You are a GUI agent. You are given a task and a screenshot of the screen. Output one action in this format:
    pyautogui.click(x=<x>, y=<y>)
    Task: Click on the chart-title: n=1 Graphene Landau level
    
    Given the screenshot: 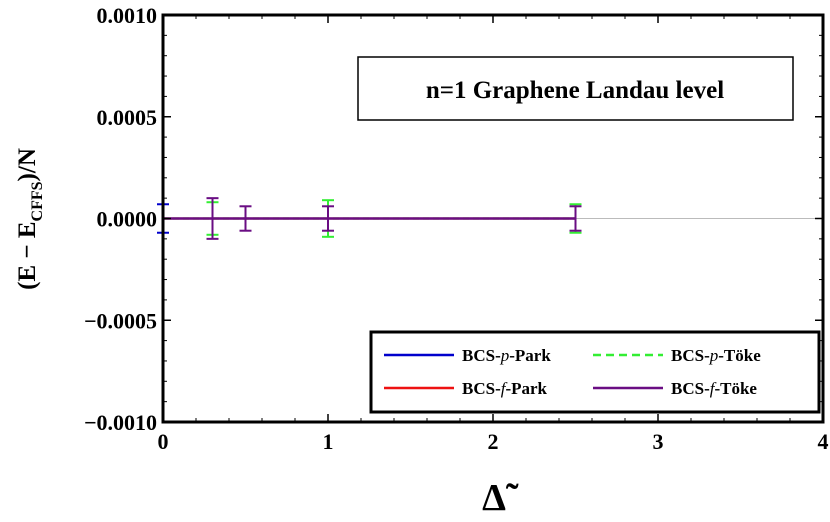 What is the action you would take?
    pyautogui.click(x=575, y=90)
    